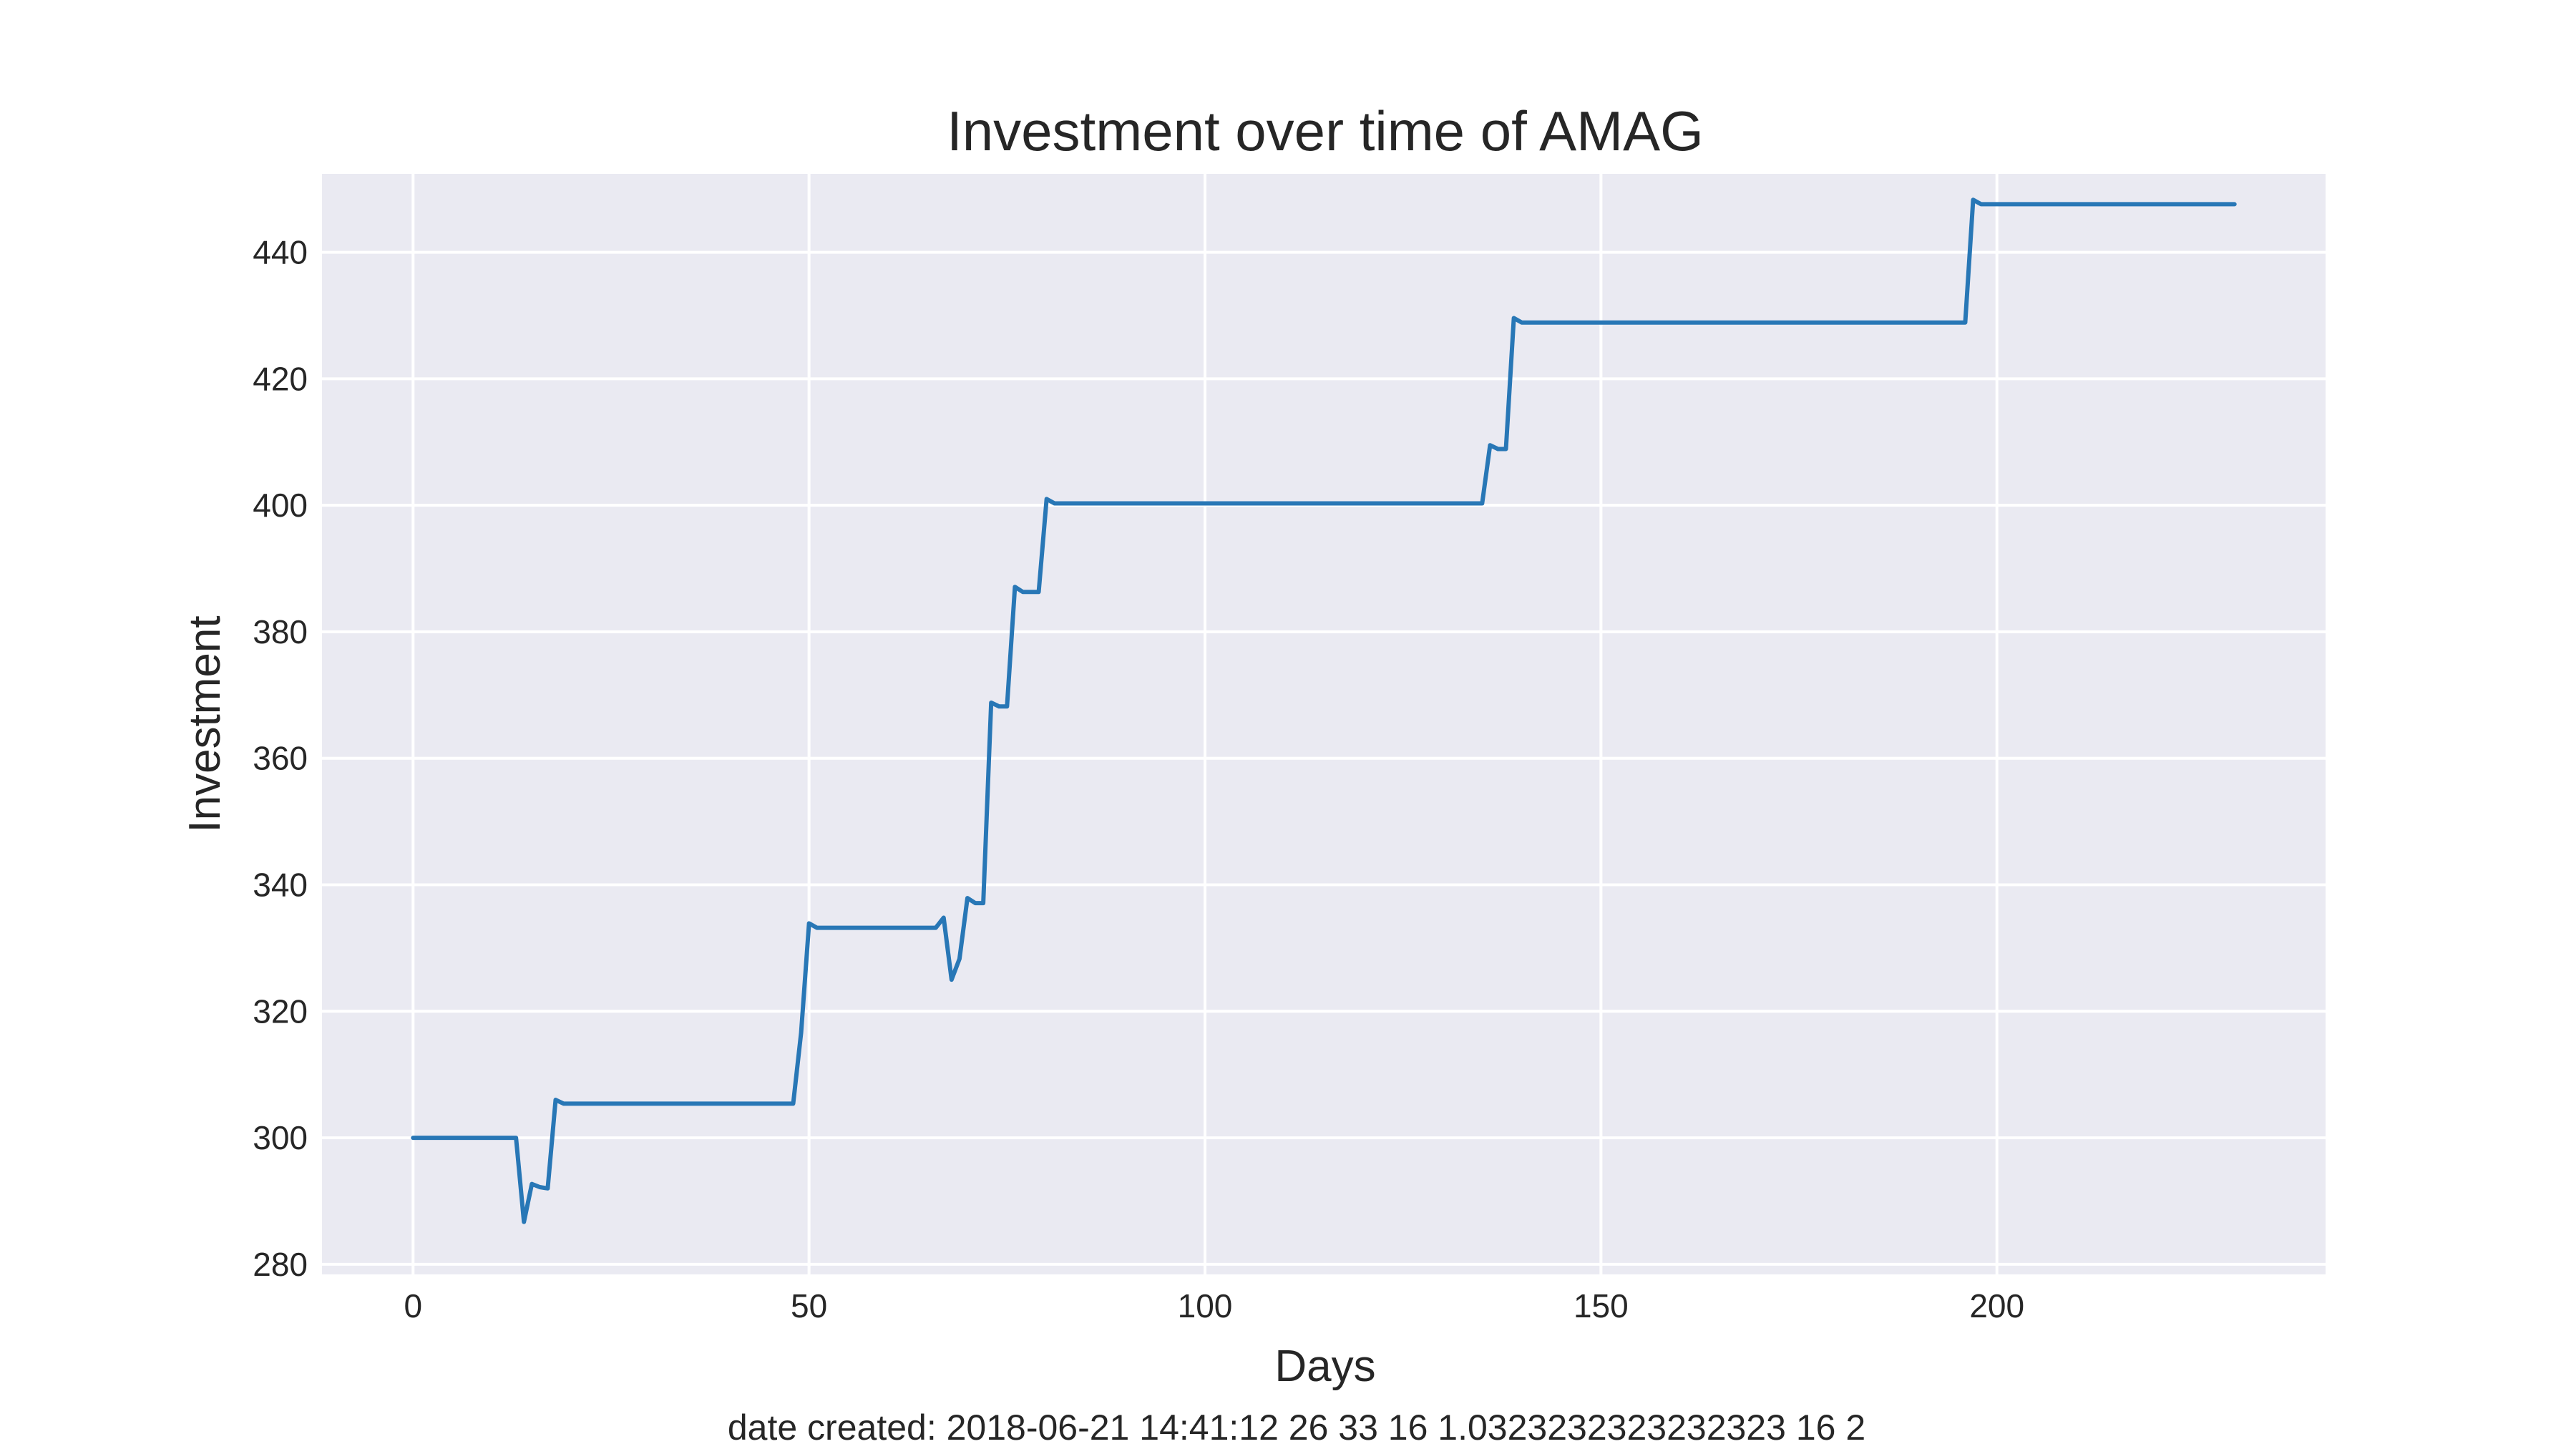  I want to click on y-tick-label: 340, so click(280, 885).